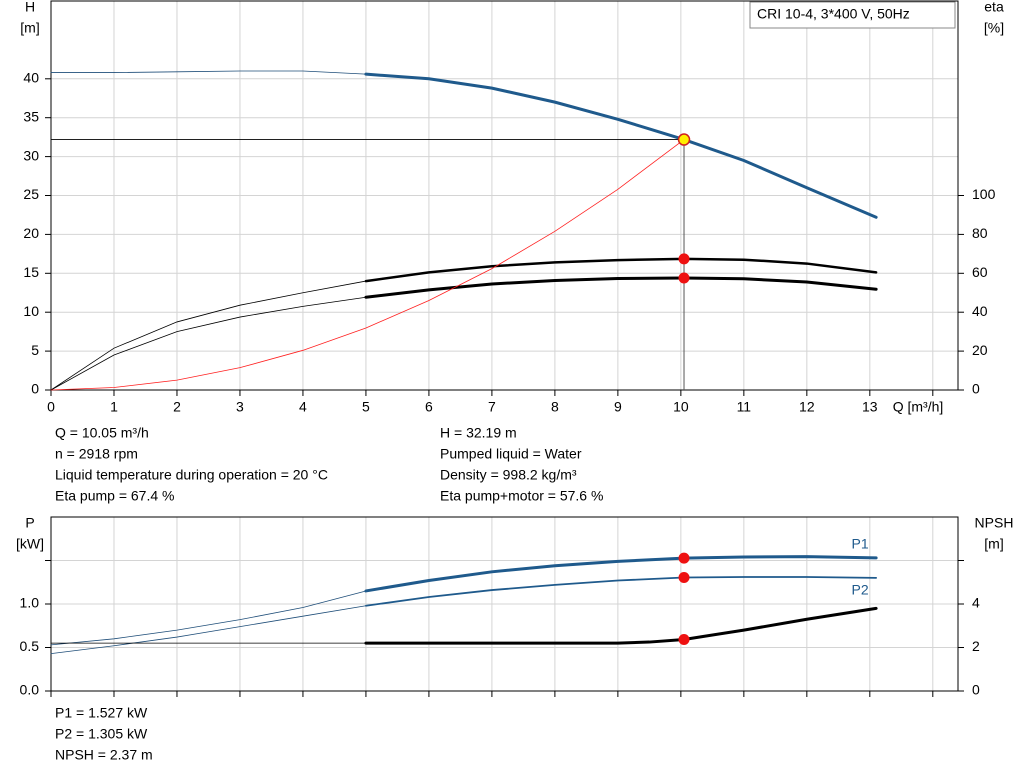 This screenshot has width=1024, height=781. I want to click on x-tick-label: 7, so click(492, 407).